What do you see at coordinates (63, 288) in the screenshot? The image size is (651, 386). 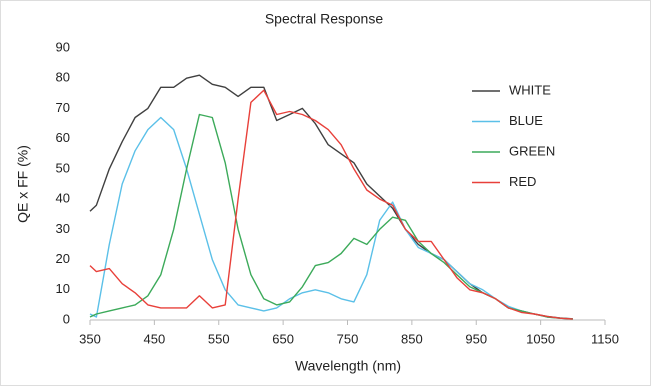 I see `y-tick-label: 10` at bounding box center [63, 288].